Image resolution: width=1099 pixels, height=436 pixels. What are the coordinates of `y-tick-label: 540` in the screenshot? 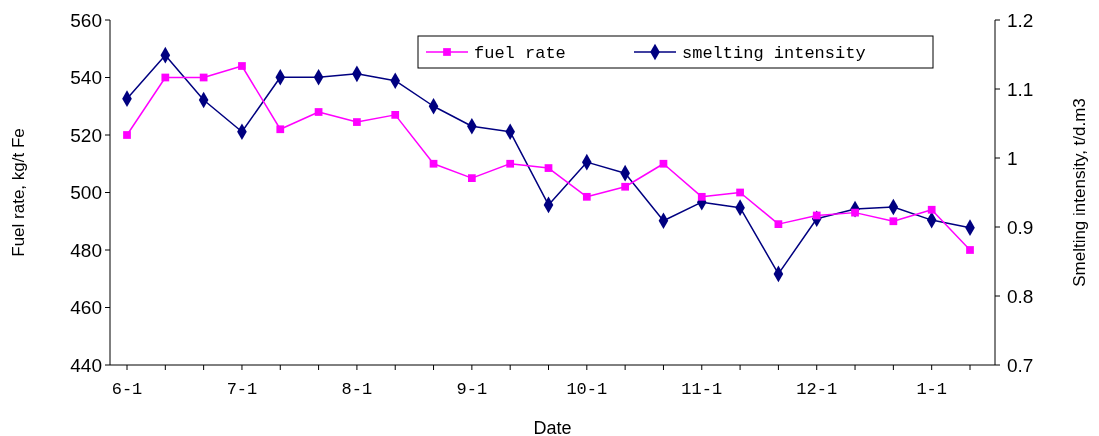 It's located at (86, 78).